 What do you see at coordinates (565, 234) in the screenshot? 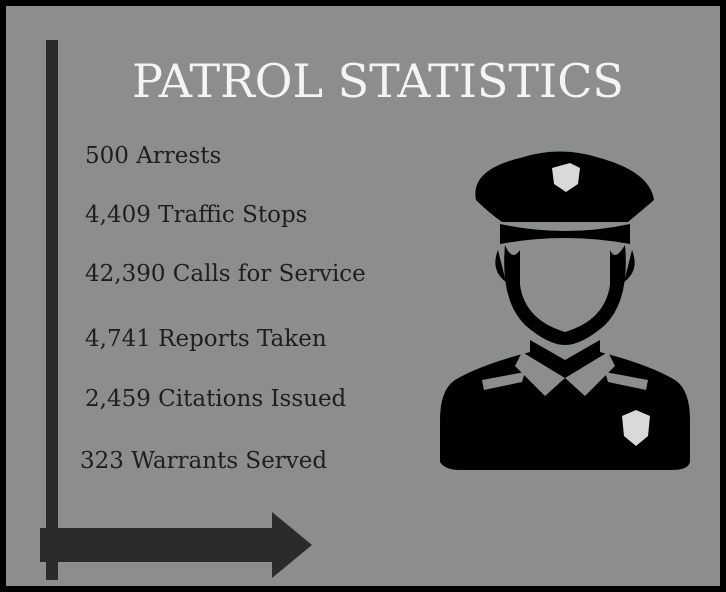
I see `hat-brim` at bounding box center [565, 234].